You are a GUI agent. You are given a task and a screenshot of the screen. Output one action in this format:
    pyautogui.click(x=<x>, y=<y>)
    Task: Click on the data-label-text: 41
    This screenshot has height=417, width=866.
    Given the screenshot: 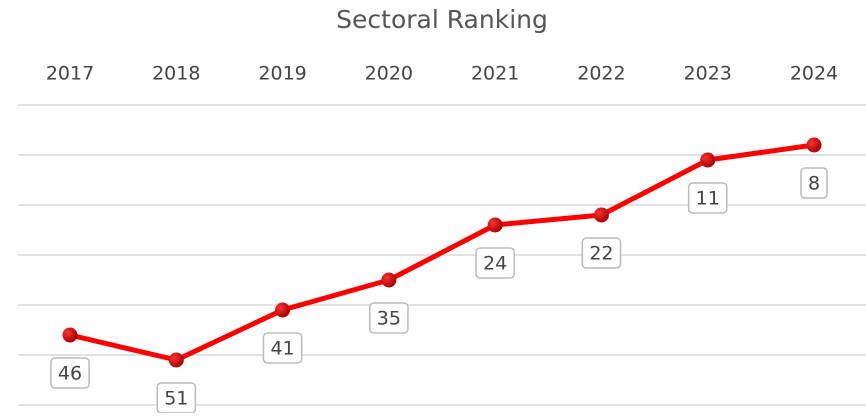 What is the action you would take?
    pyautogui.click(x=282, y=349)
    